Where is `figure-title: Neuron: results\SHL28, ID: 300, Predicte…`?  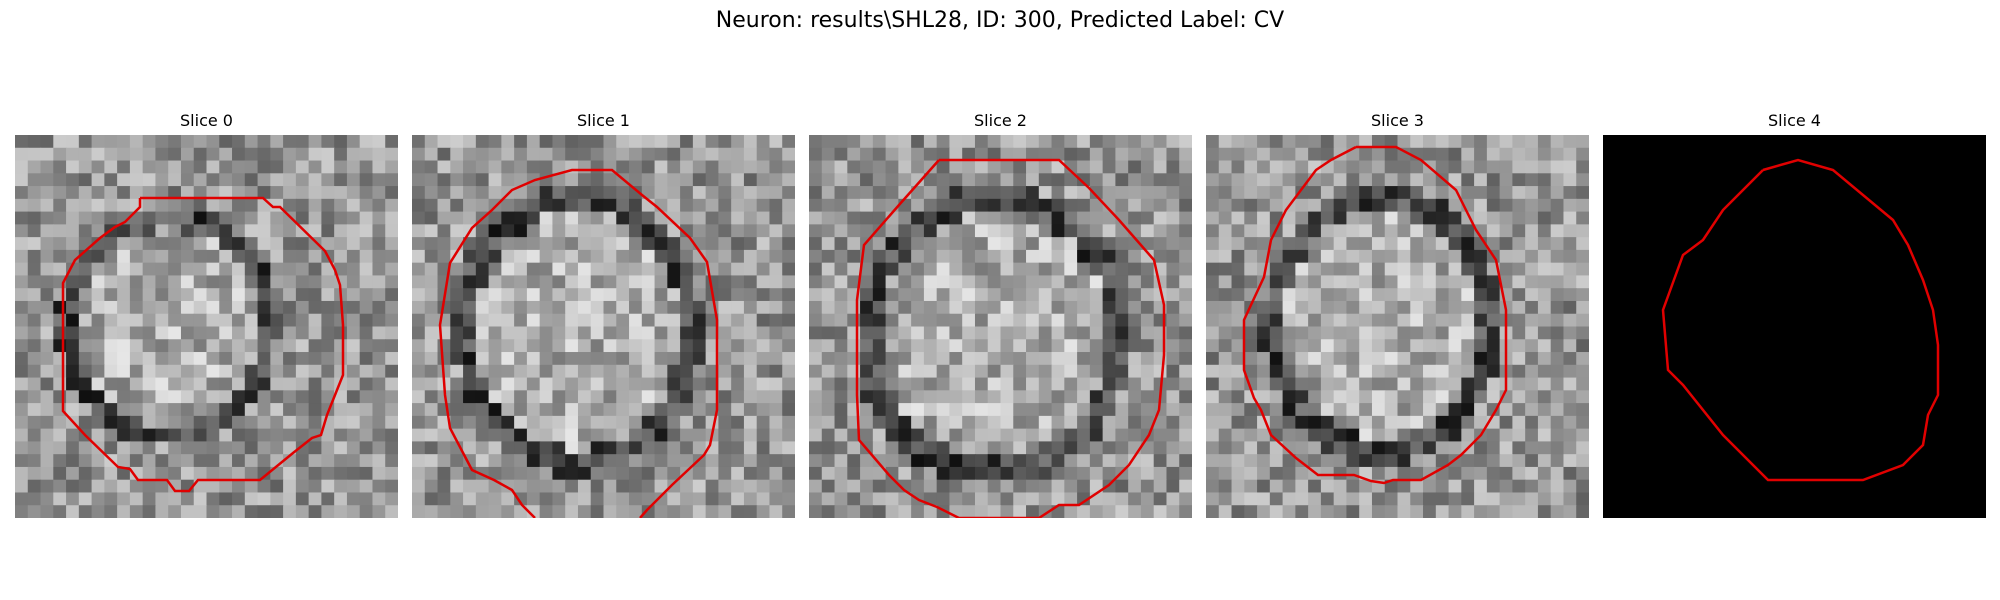 figure-title: Neuron: results\SHL28, ID: 300, Predicte… is located at coordinates (1000, 20).